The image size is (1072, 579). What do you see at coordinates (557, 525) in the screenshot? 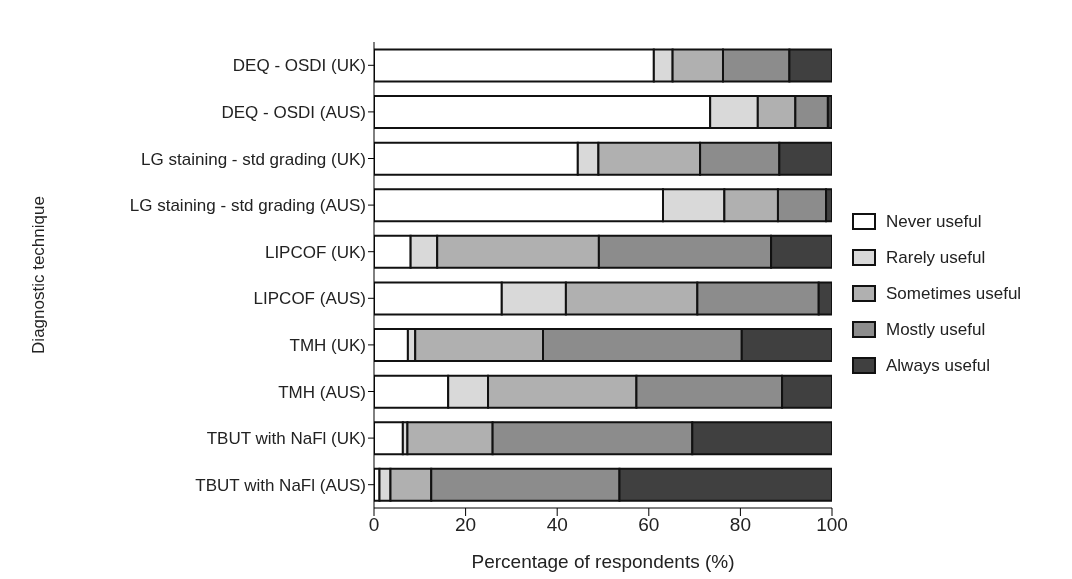
I see `x-tick-label: 40` at bounding box center [557, 525].